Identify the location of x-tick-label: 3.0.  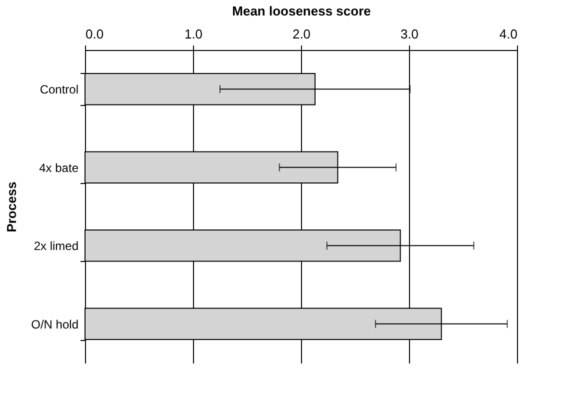
(409, 34).